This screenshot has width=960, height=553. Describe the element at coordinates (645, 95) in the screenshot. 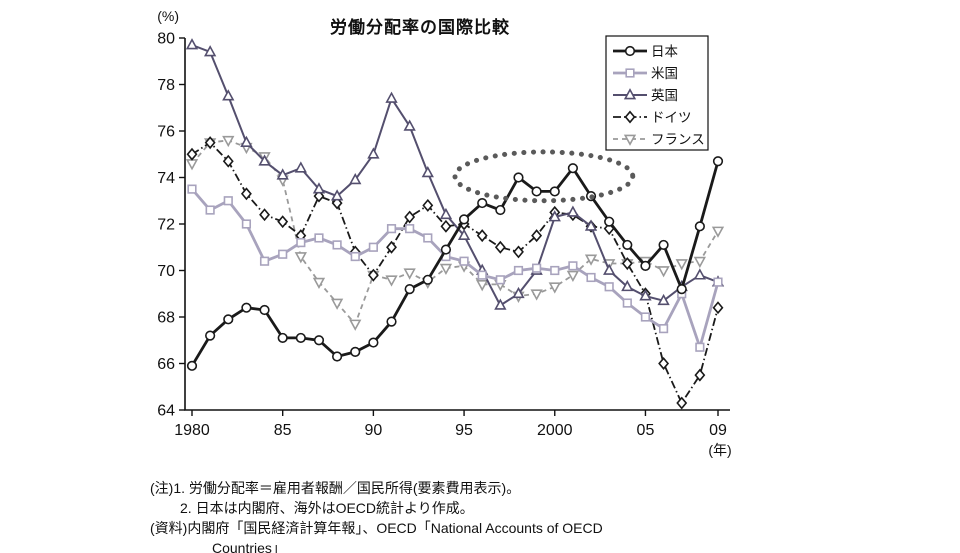

I see `legend-item-uk: 英国` at that location.